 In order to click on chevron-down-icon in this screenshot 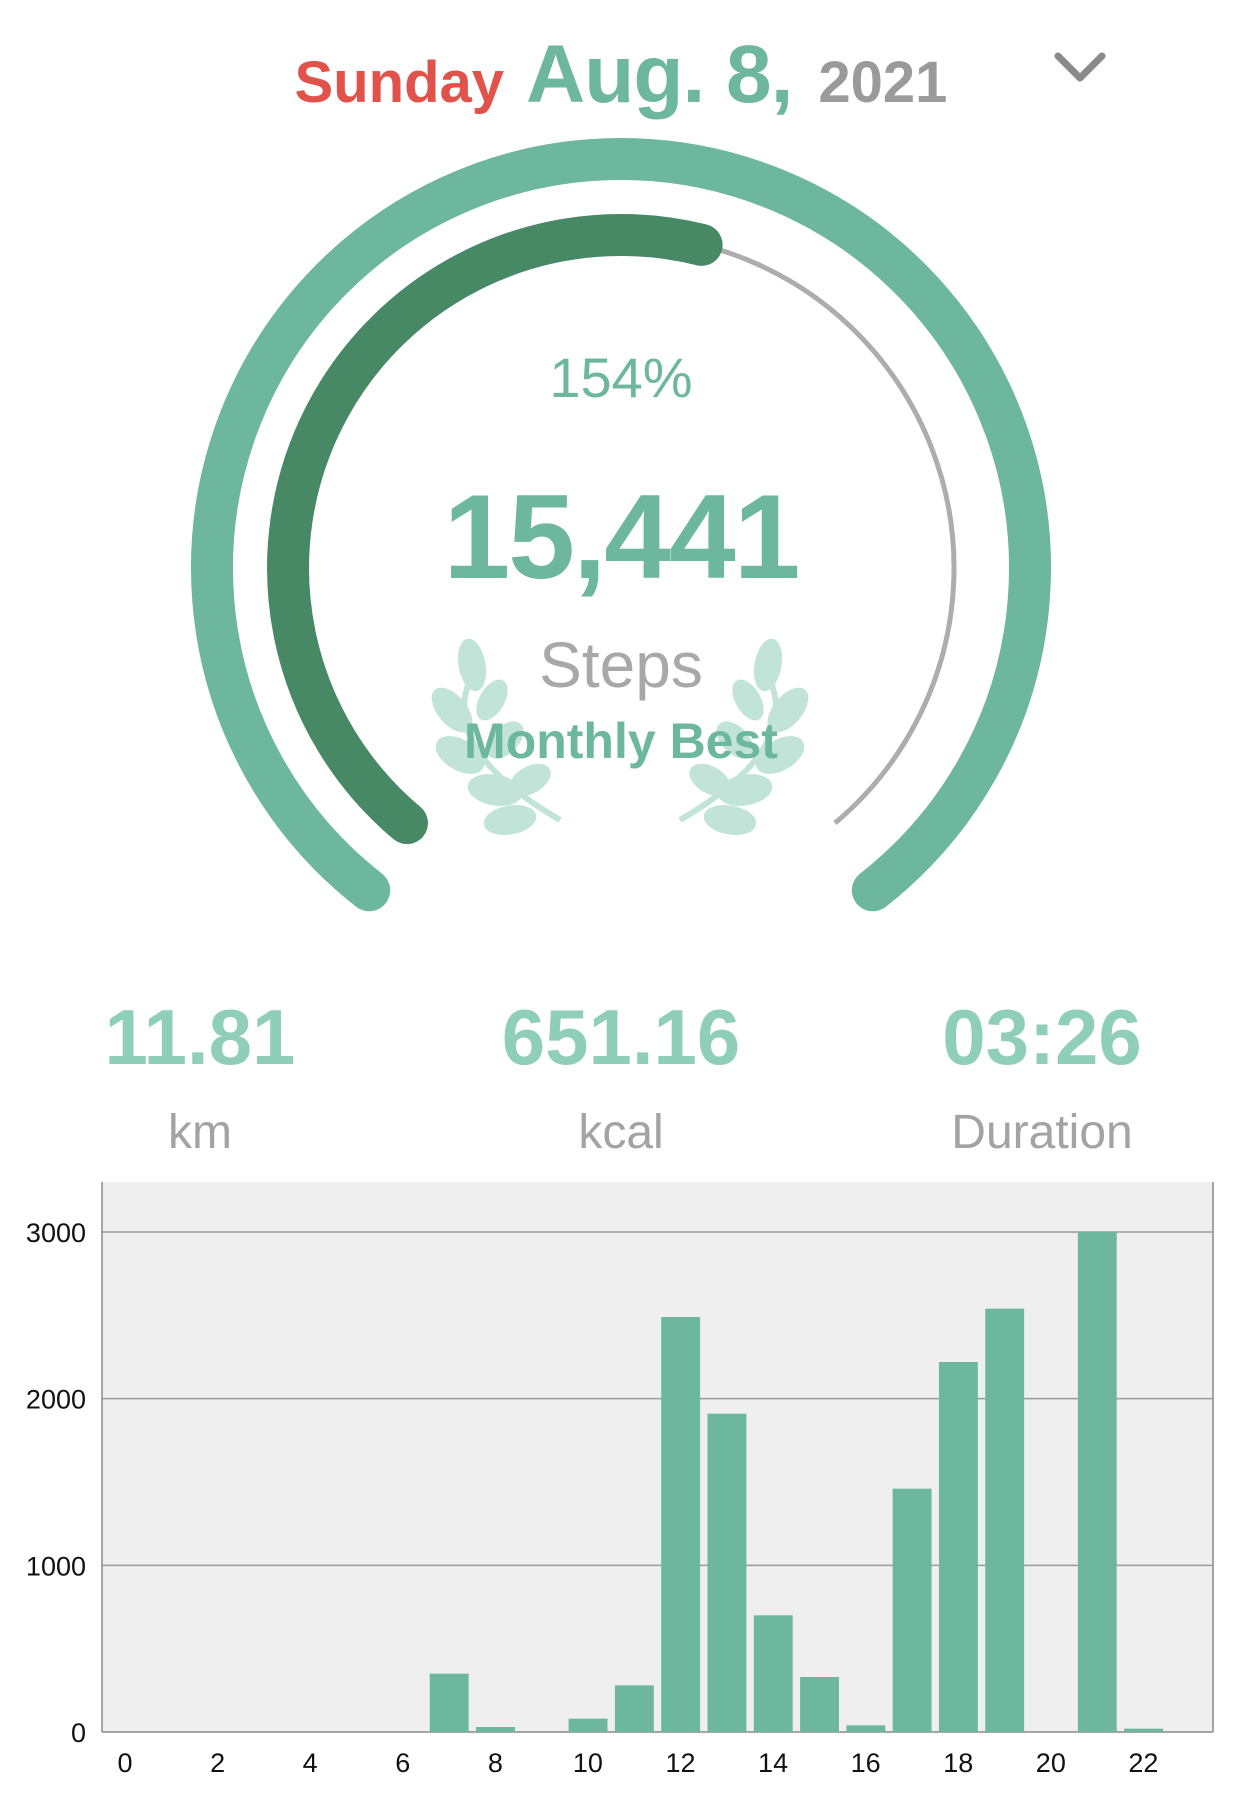, I will do `click(1080, 67)`.